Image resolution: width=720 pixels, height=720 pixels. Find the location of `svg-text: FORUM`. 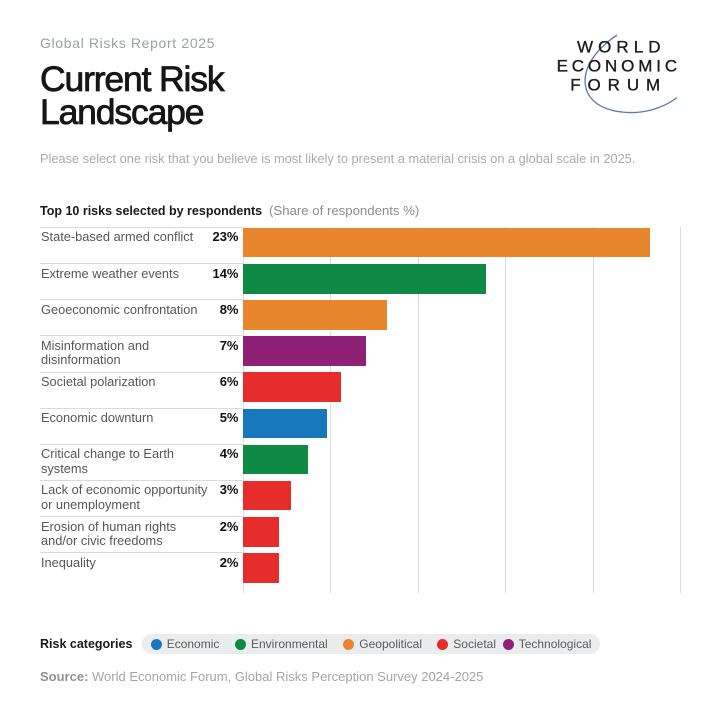

svg-text: FORUM is located at coordinates (615, 85).